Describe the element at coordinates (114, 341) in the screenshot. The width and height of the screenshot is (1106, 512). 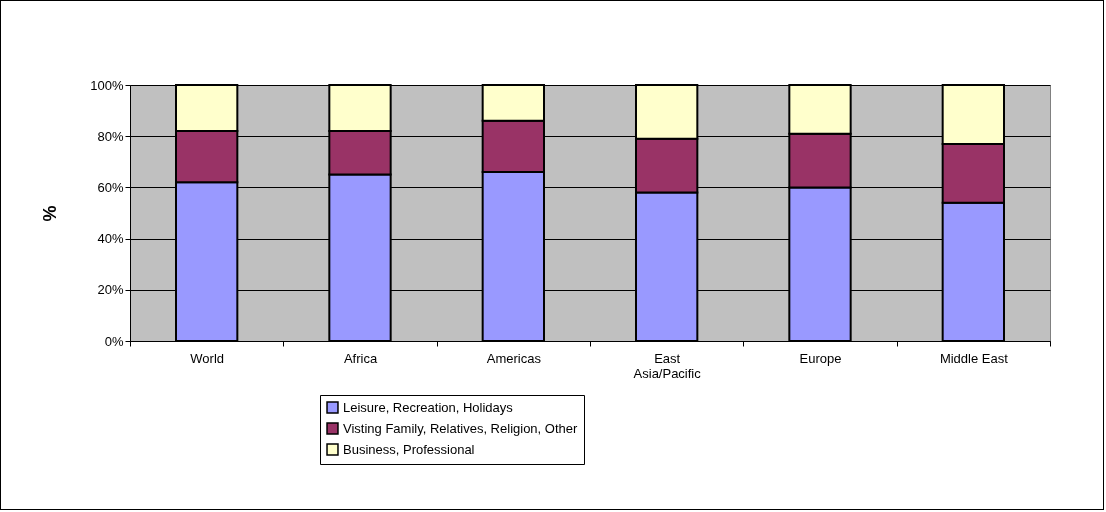
I see `y-tick-label: 0%` at that location.